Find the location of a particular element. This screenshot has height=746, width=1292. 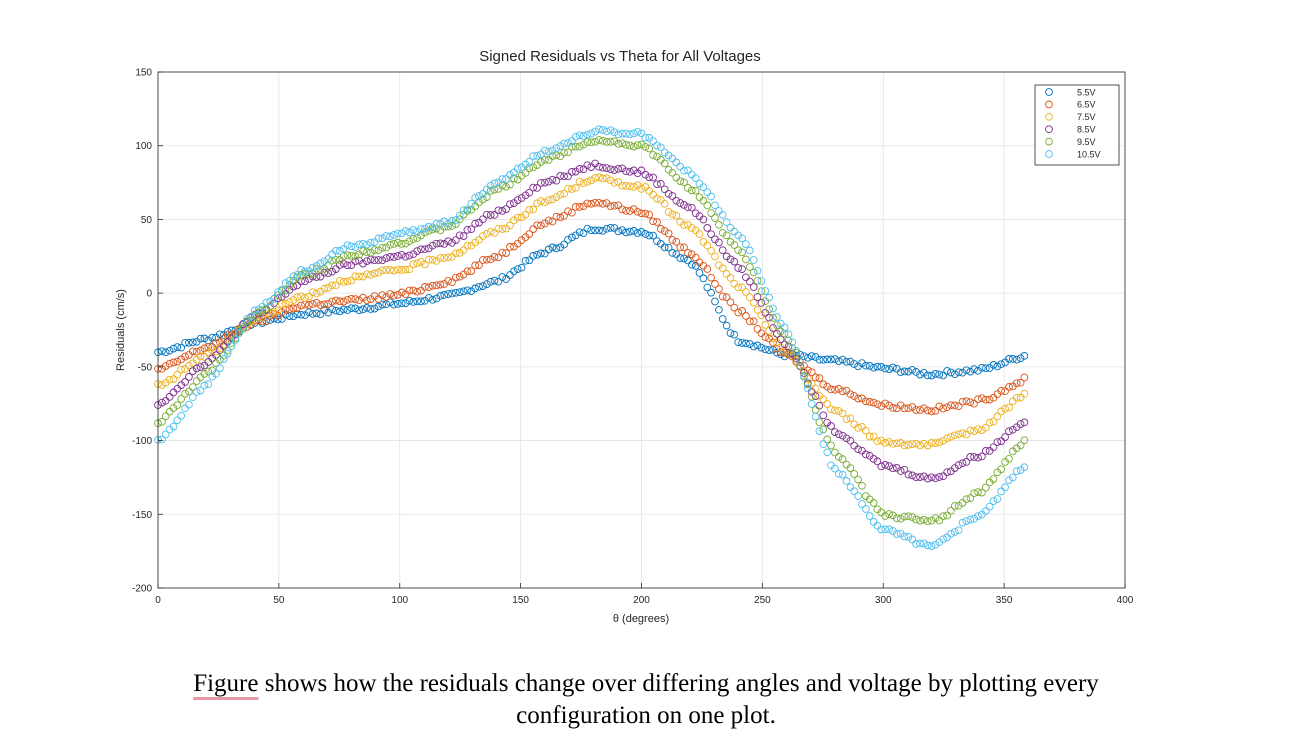

legend-label: 5.5V is located at coordinates (1086, 92).